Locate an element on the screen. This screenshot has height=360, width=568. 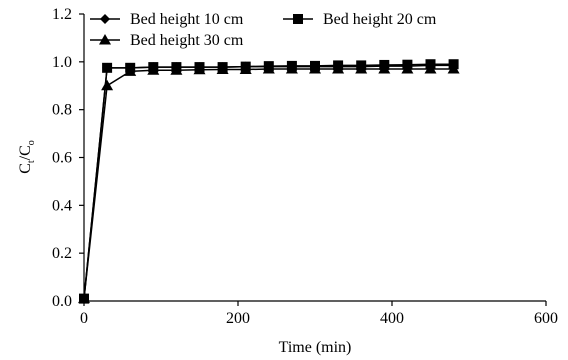
y-tick-label: 0.8 is located at coordinates (62, 110).